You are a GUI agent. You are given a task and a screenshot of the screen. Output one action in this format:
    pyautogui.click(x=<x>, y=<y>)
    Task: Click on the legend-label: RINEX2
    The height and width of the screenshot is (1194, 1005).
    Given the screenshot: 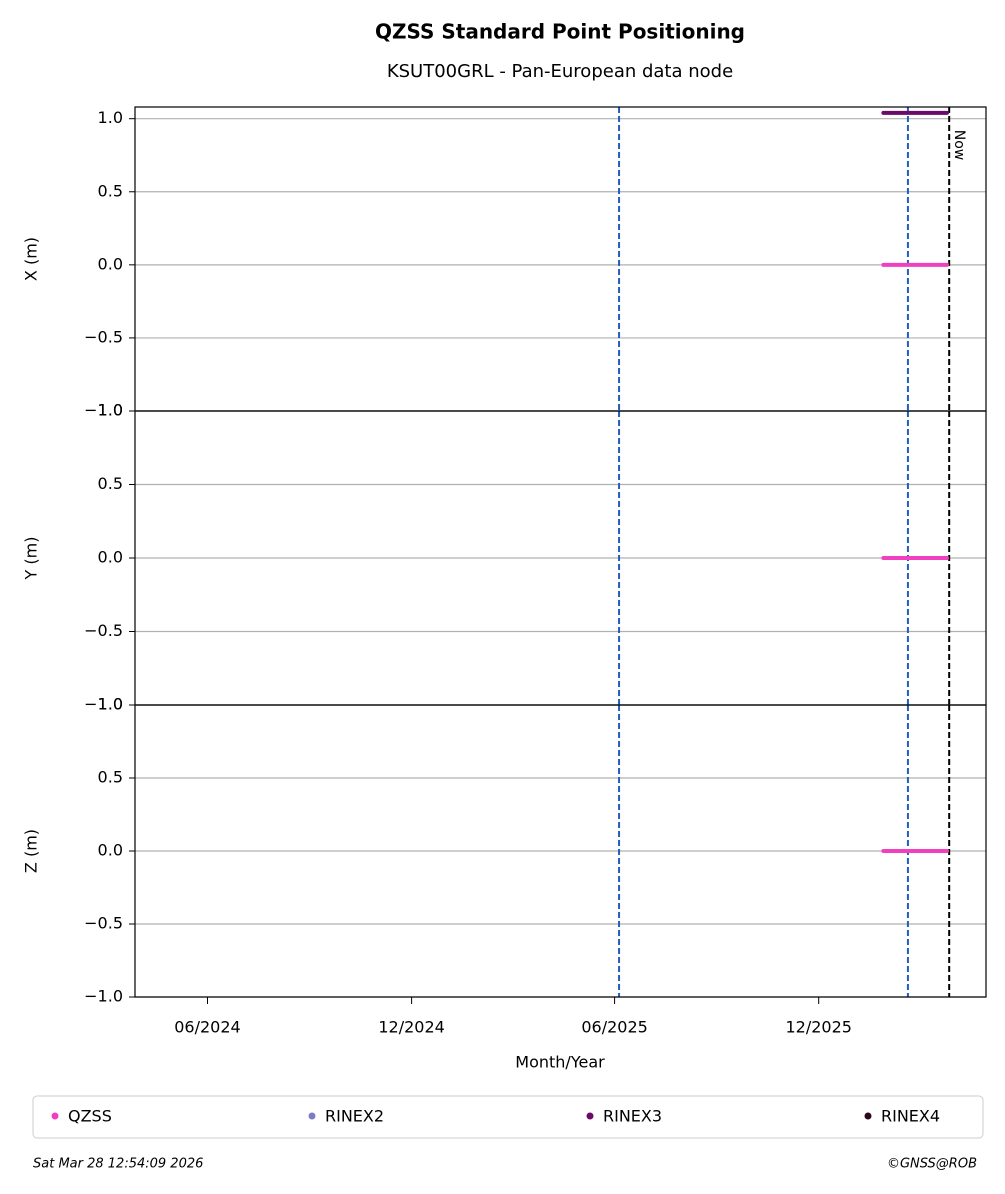 What is the action you would take?
    pyautogui.click(x=354, y=1116)
    